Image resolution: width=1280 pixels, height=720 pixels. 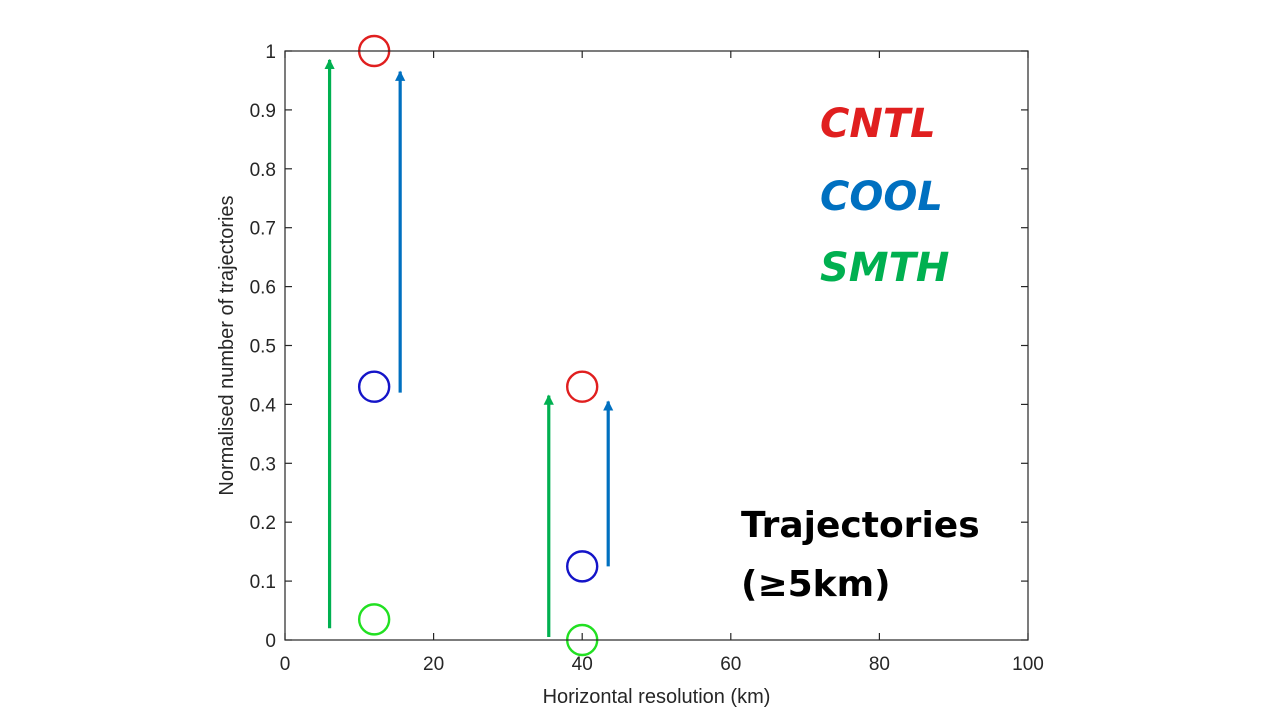 I want to click on annotation-line-1: Trajectories, so click(x=860, y=525).